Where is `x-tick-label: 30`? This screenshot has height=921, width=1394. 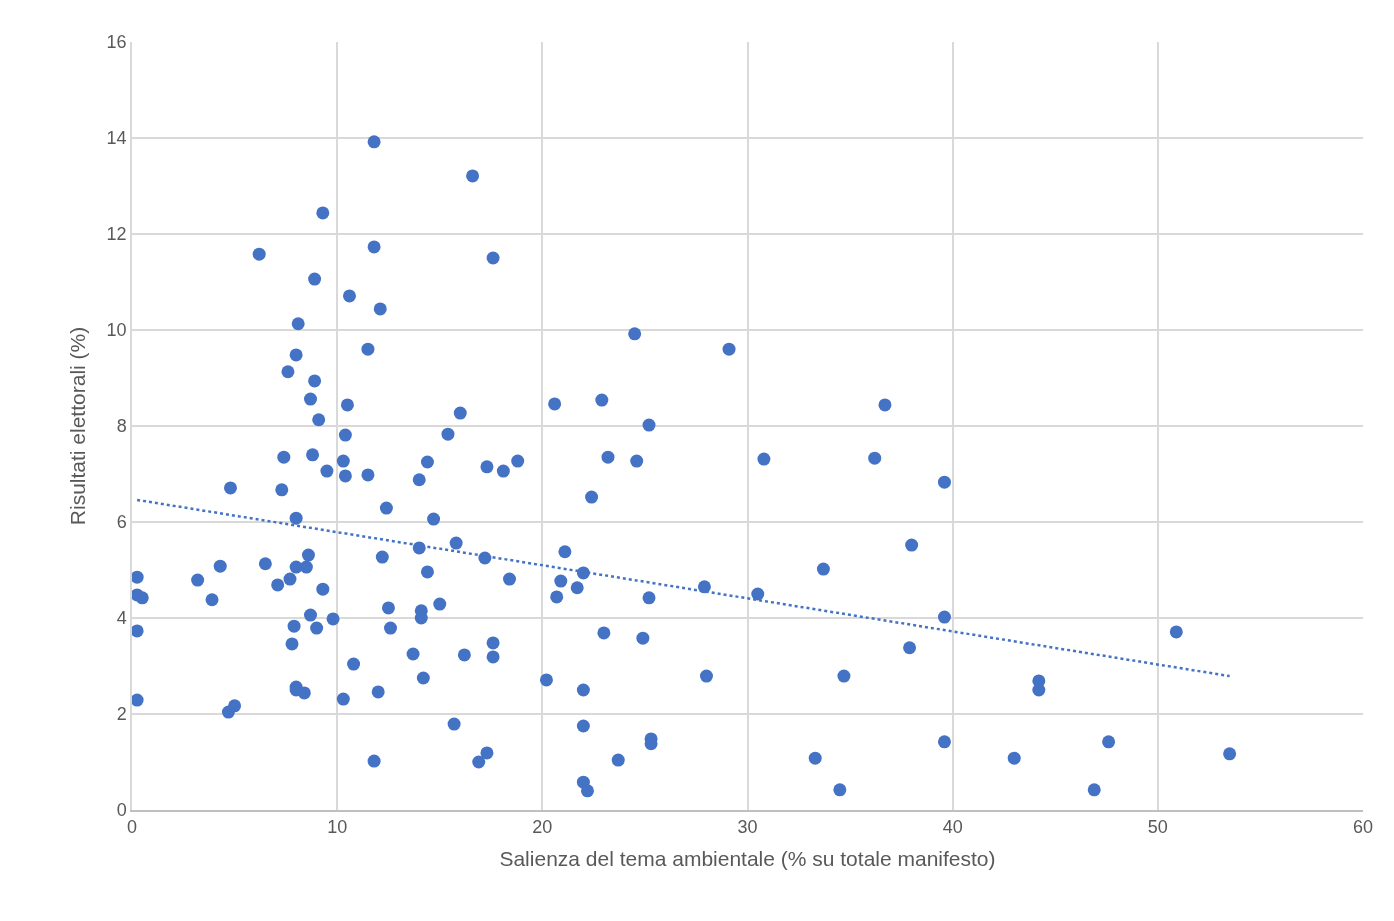
x-tick-label: 30 is located at coordinates (747, 827).